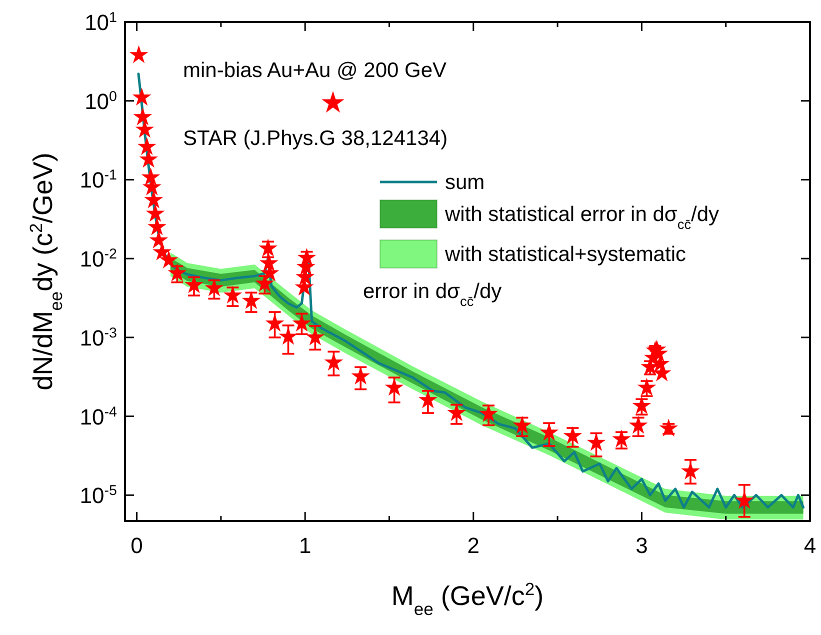 Image resolution: width=821 pixels, height=635 pixels. What do you see at coordinates (136, 545) in the screenshot?
I see `x-tick-label: 0` at bounding box center [136, 545].